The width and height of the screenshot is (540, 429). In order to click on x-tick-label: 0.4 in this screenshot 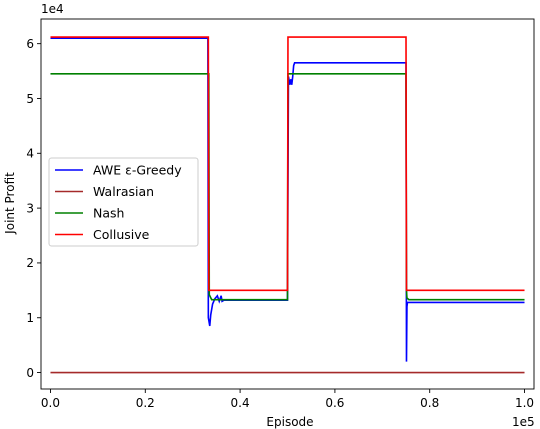, I will do `click(240, 403)`.